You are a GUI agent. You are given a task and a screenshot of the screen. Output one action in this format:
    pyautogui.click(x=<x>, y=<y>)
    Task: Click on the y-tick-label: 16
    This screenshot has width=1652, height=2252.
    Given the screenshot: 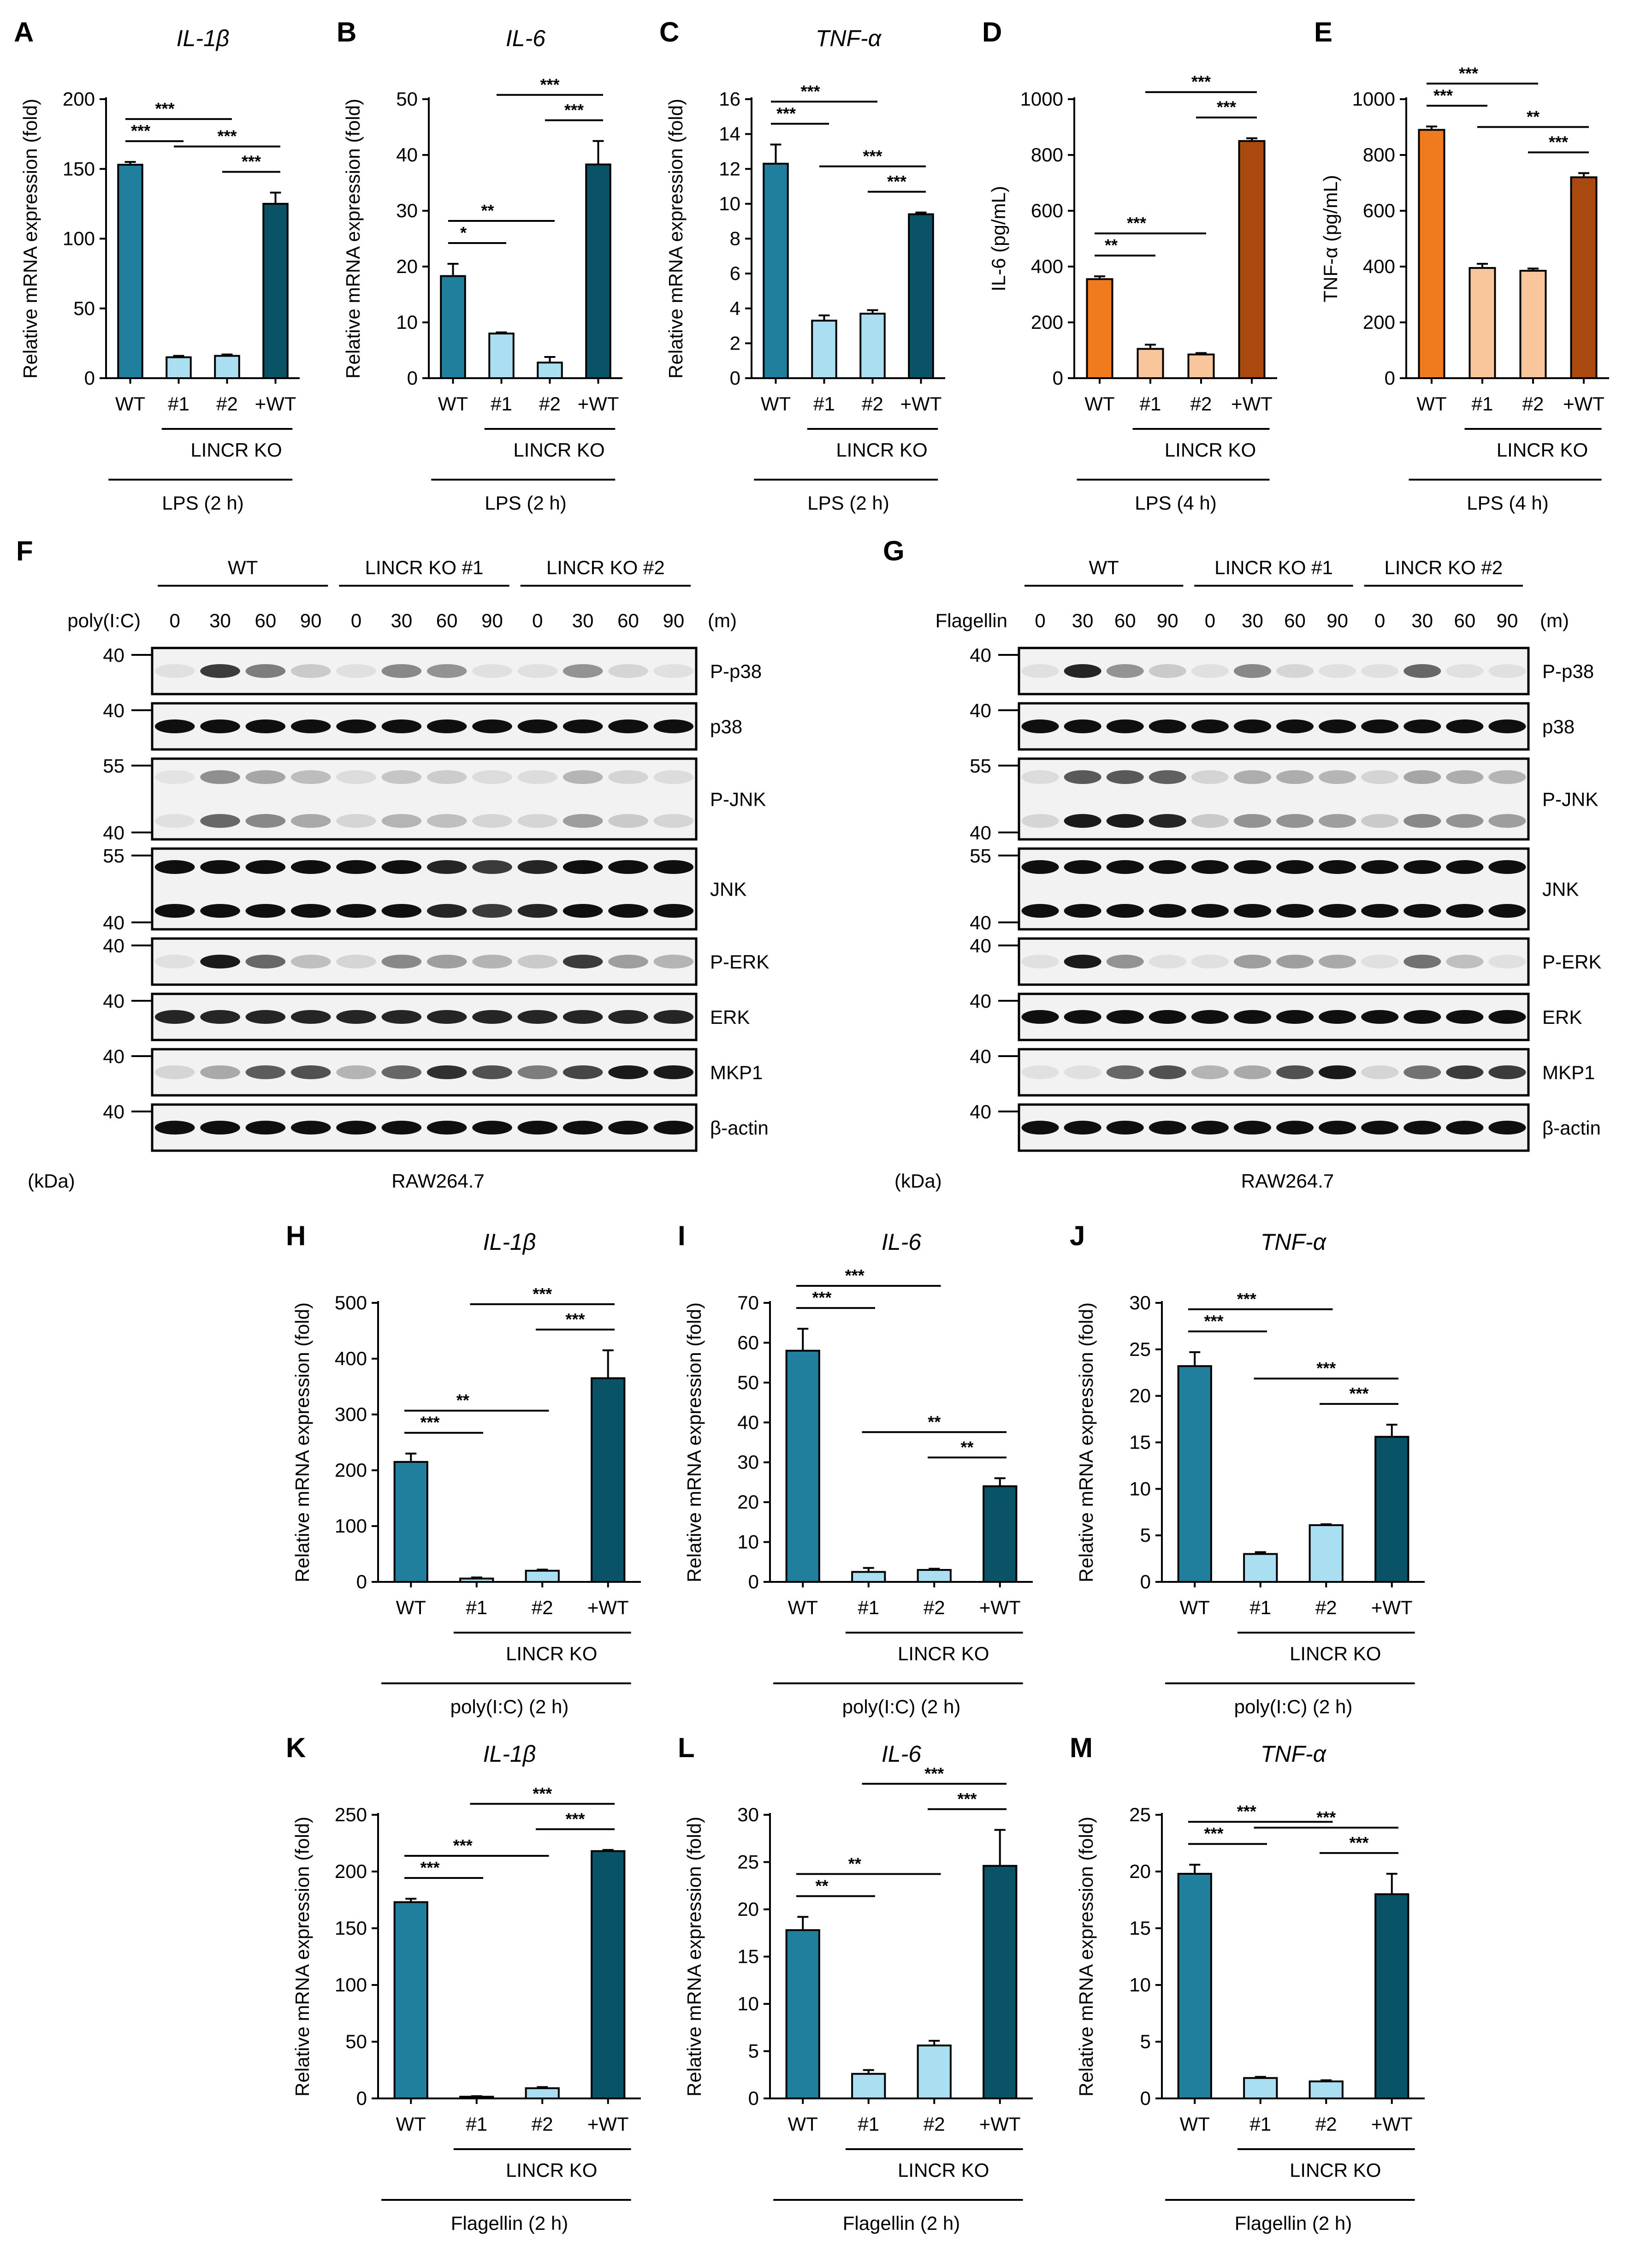 What is the action you would take?
    pyautogui.click(x=729, y=99)
    